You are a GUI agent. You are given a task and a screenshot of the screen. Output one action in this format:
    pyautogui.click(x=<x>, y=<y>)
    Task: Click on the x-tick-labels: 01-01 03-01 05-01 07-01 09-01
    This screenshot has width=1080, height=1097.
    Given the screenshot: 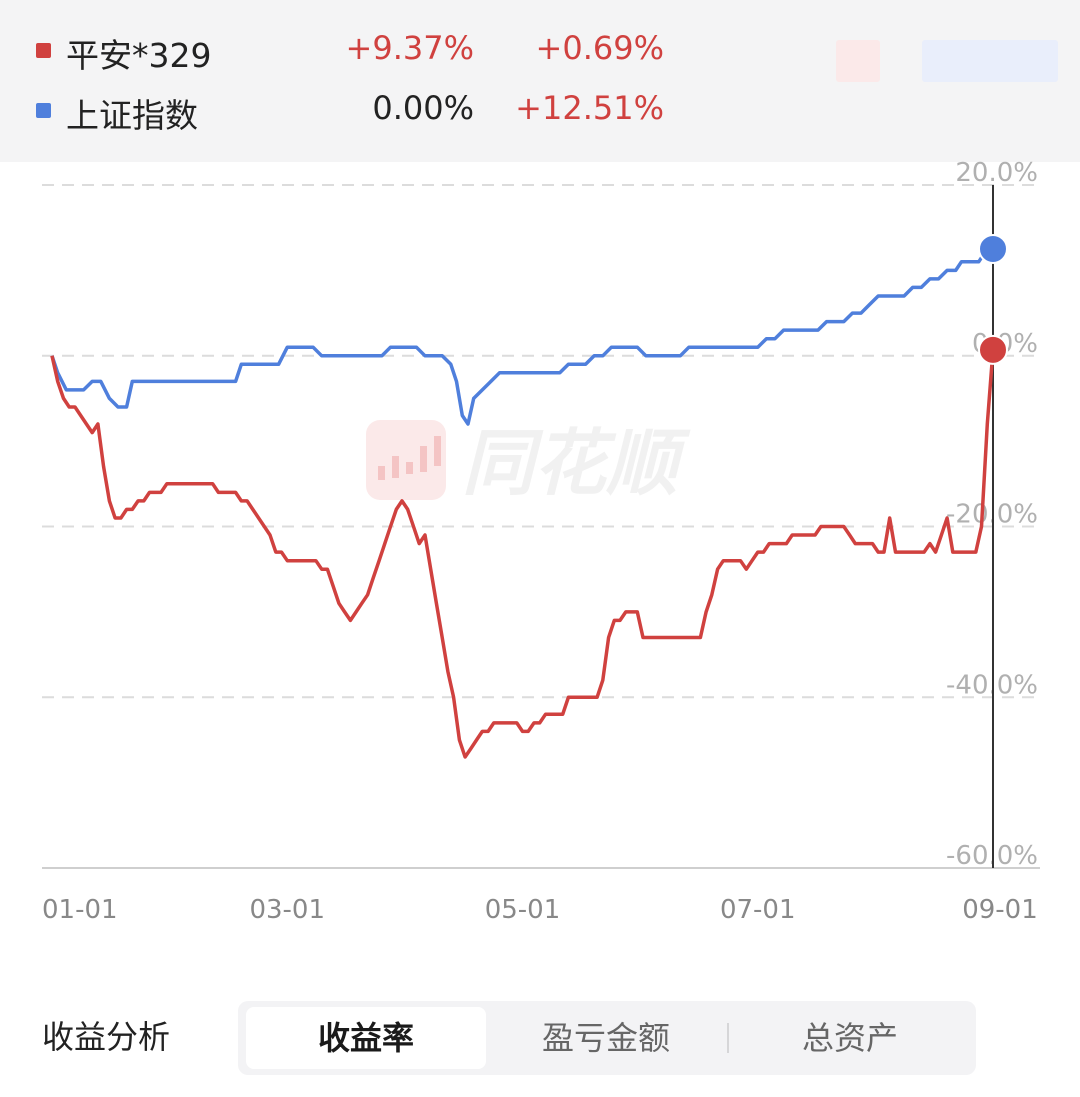 What is the action you would take?
    pyautogui.click(x=540, y=910)
    